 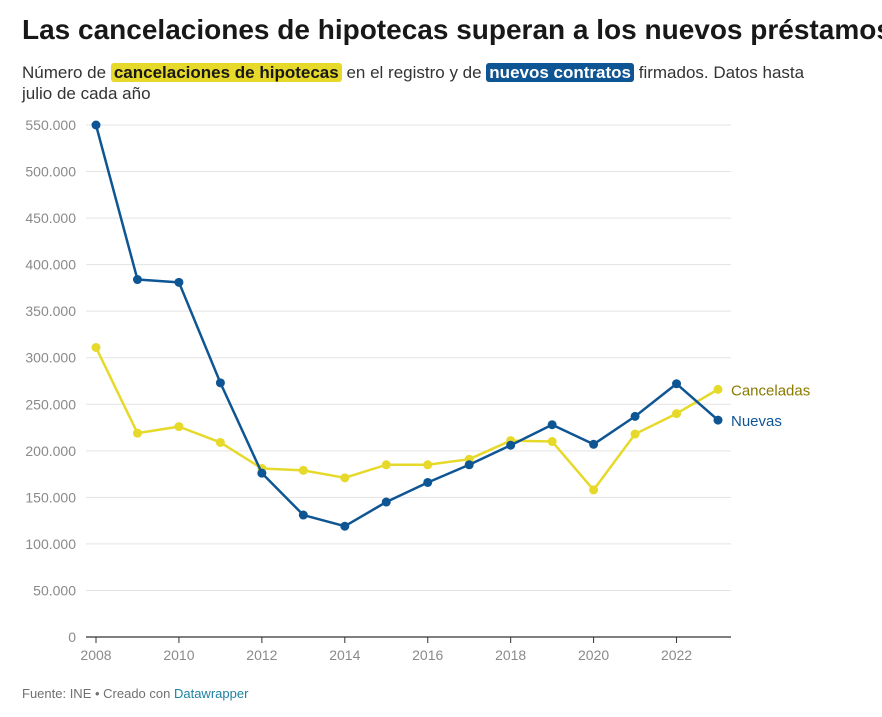 I want to click on y-tick-label: 250.000, so click(x=50, y=404).